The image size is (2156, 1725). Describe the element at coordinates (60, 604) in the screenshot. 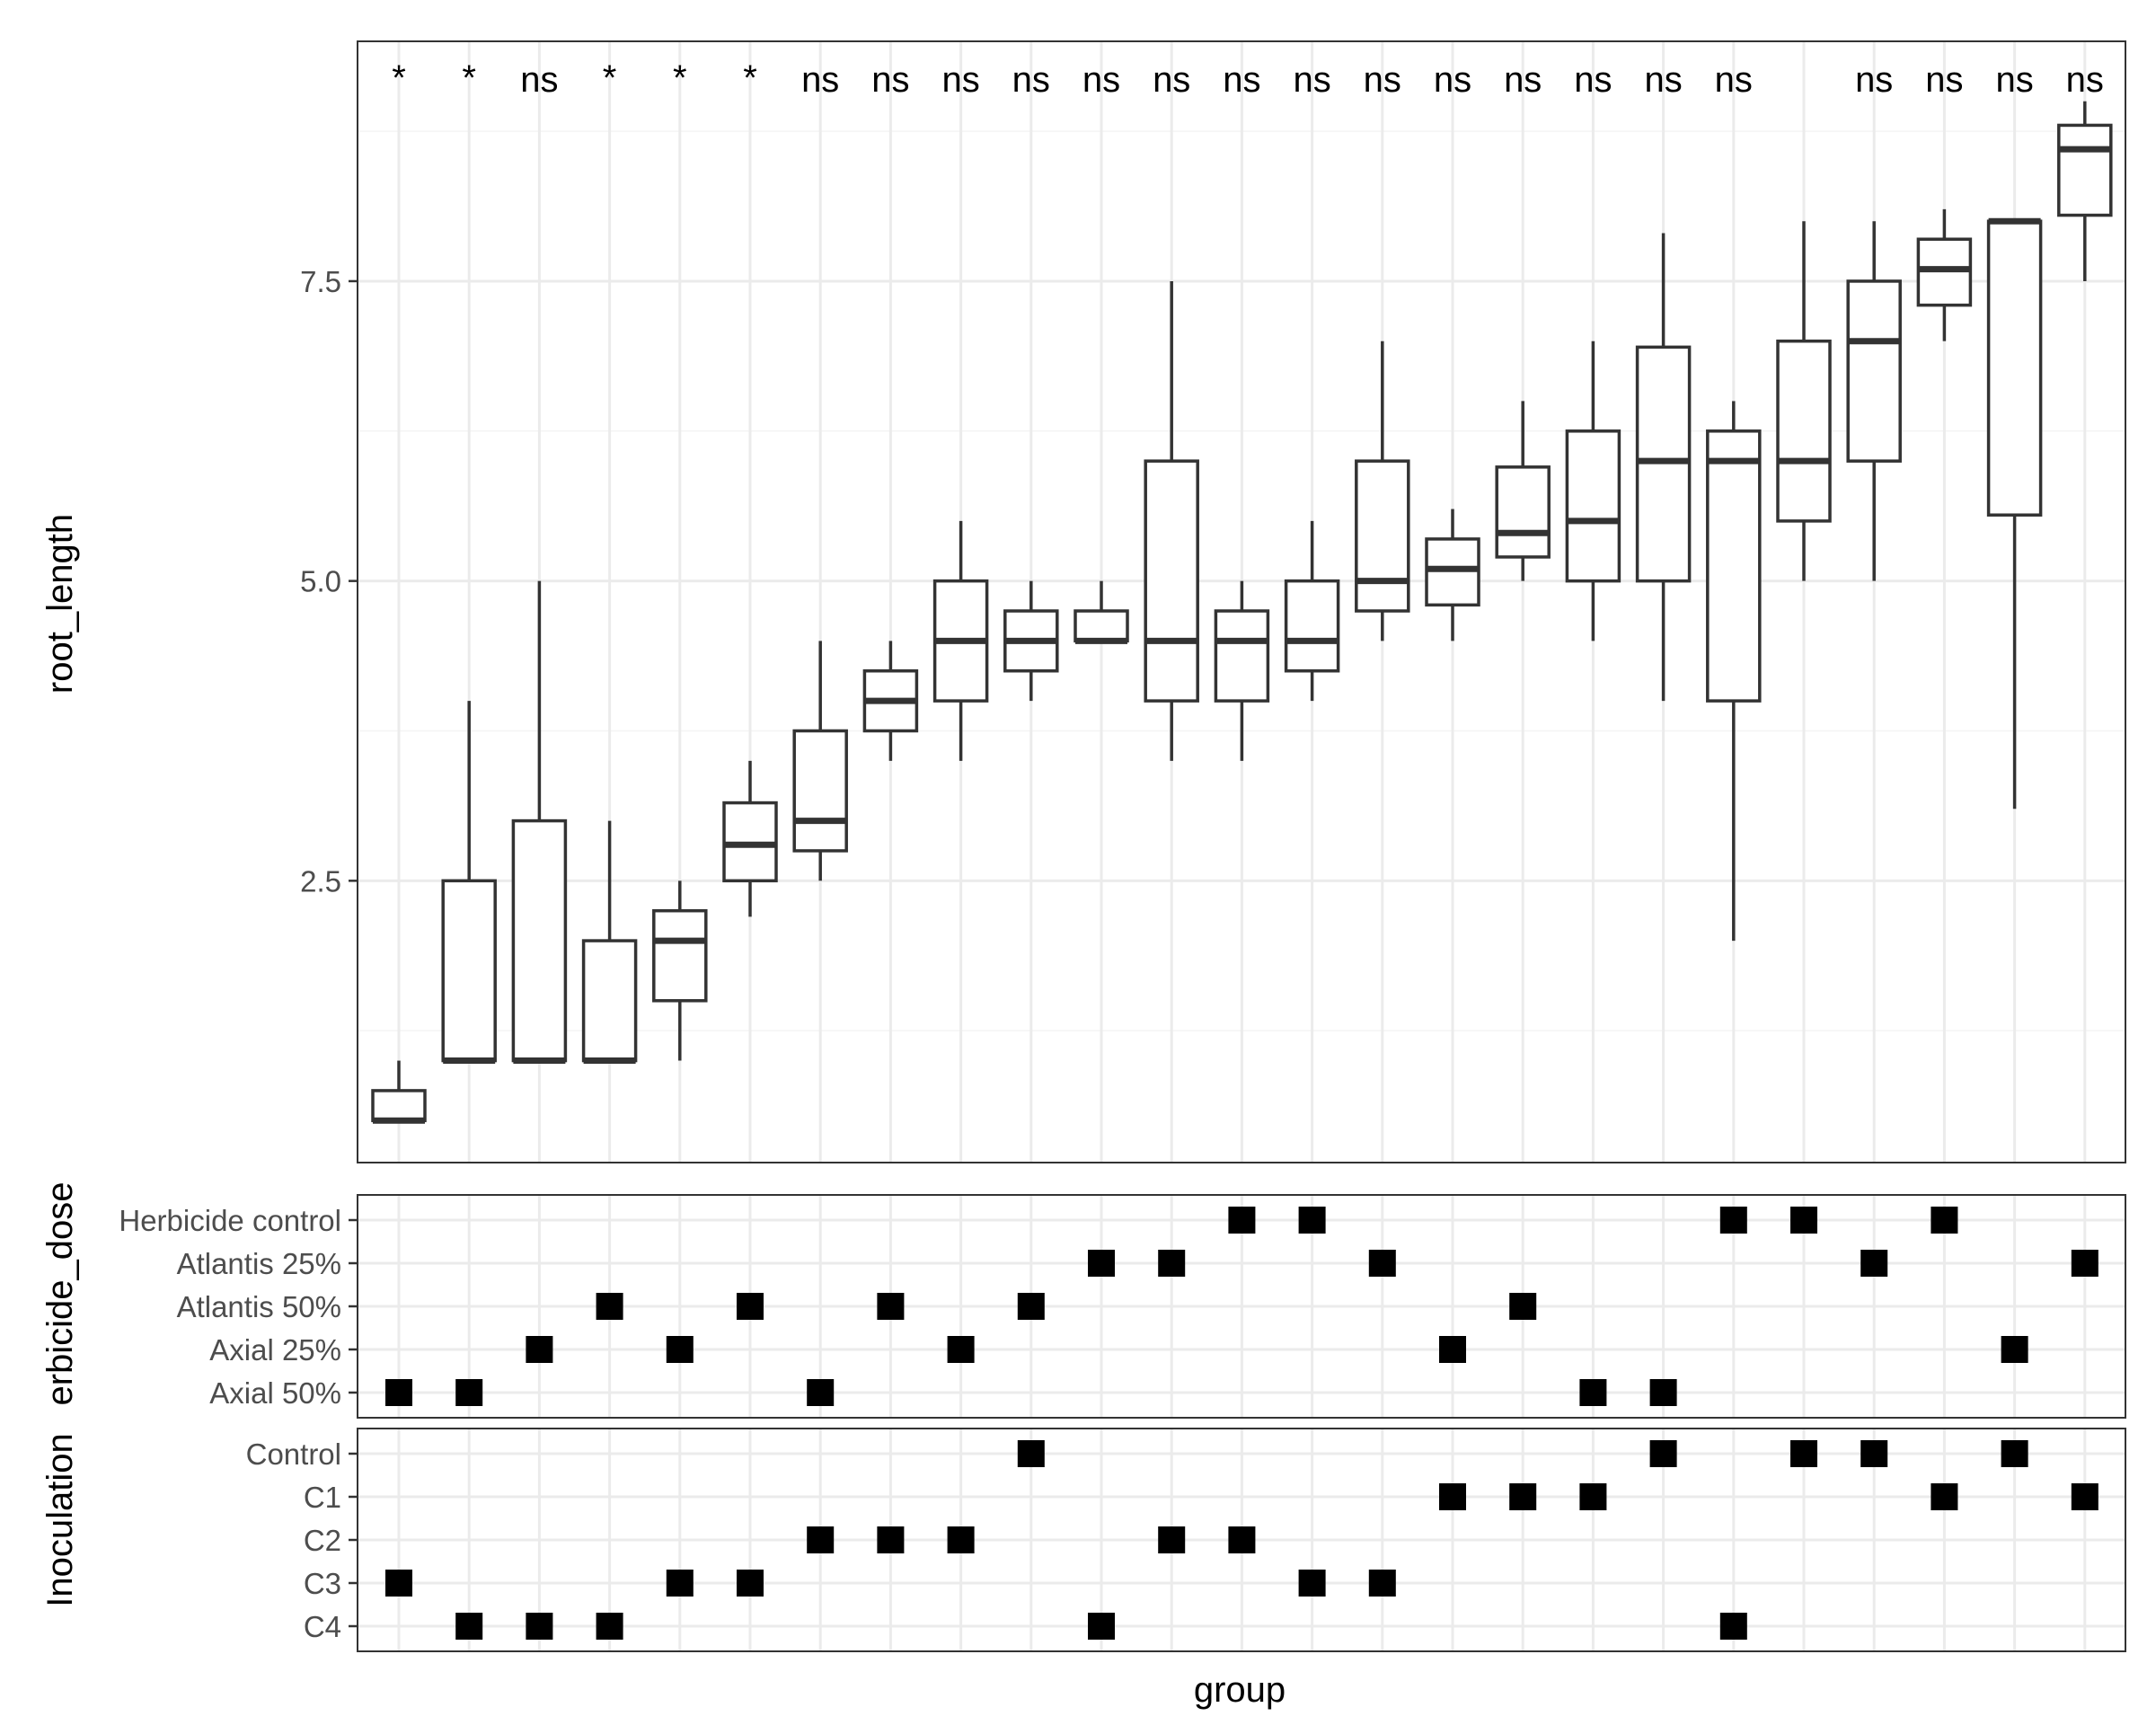

I see `y-axis-title: root_length` at that location.